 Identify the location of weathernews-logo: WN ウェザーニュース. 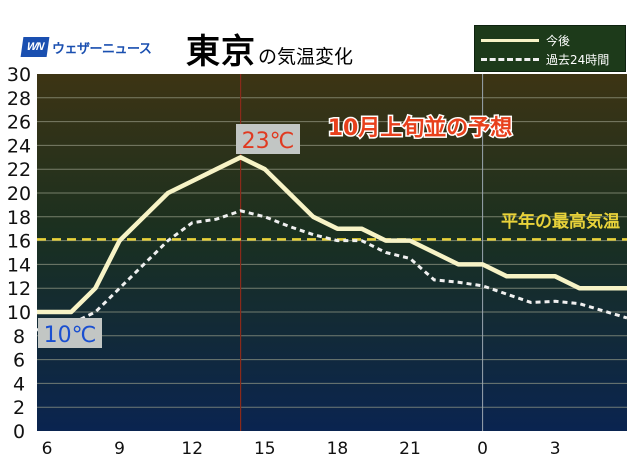
(86, 47).